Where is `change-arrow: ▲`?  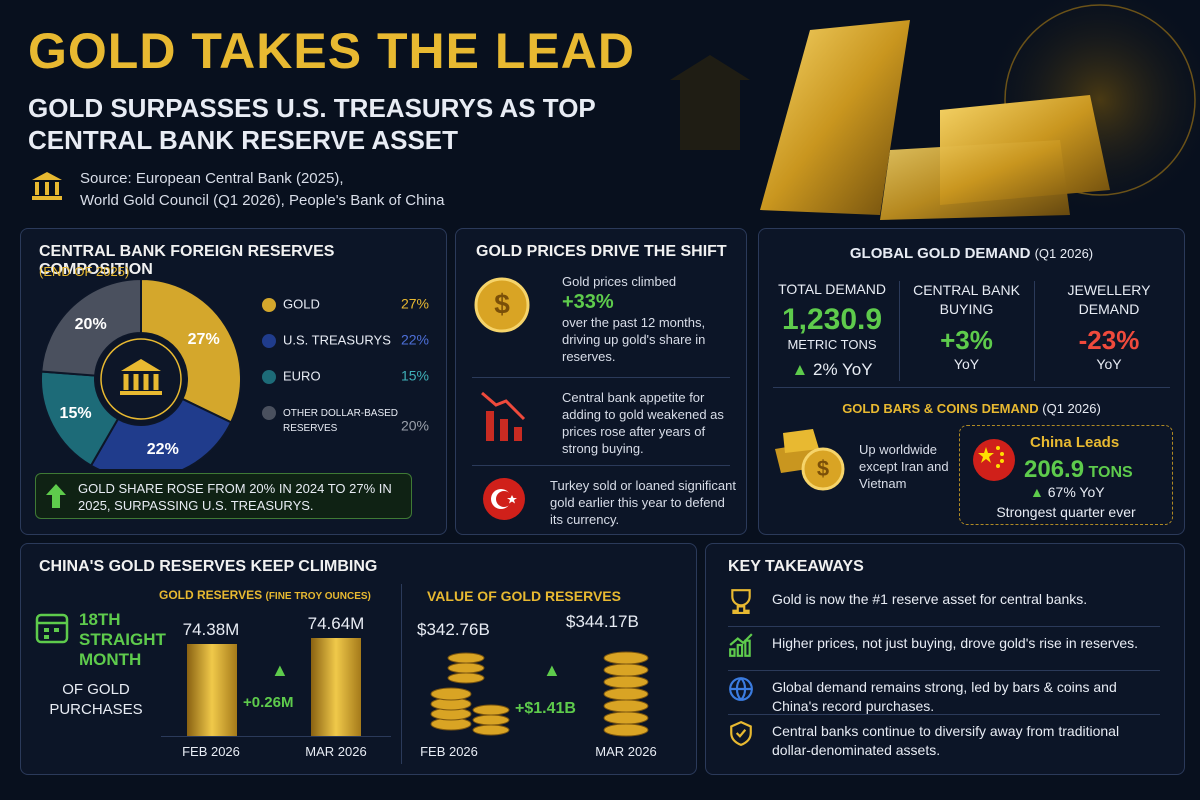 change-arrow: ▲ is located at coordinates (280, 670).